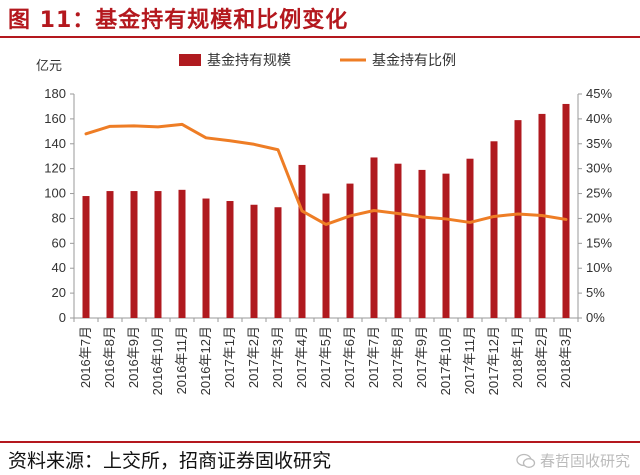 Image resolution: width=640 pixels, height=475 pixels. What do you see at coordinates (55, 168) in the screenshot?
I see `y-left-tick-label: 120` at bounding box center [55, 168].